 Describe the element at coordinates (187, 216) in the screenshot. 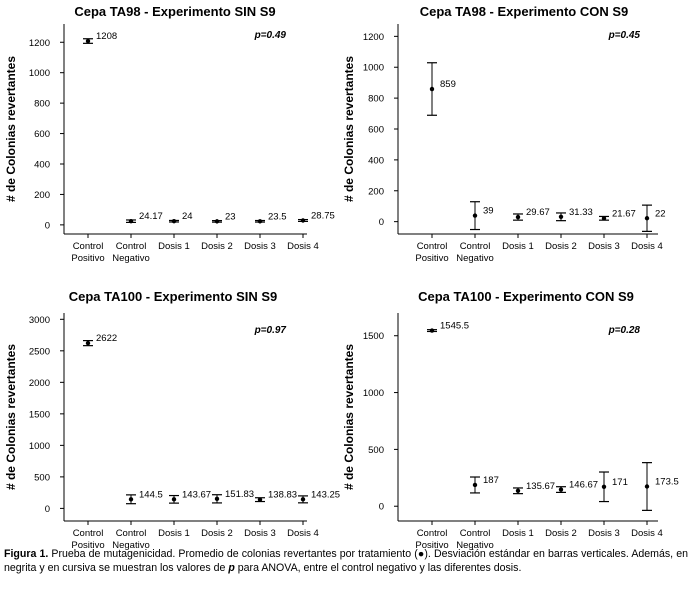

I see `data-label: 24` at that location.